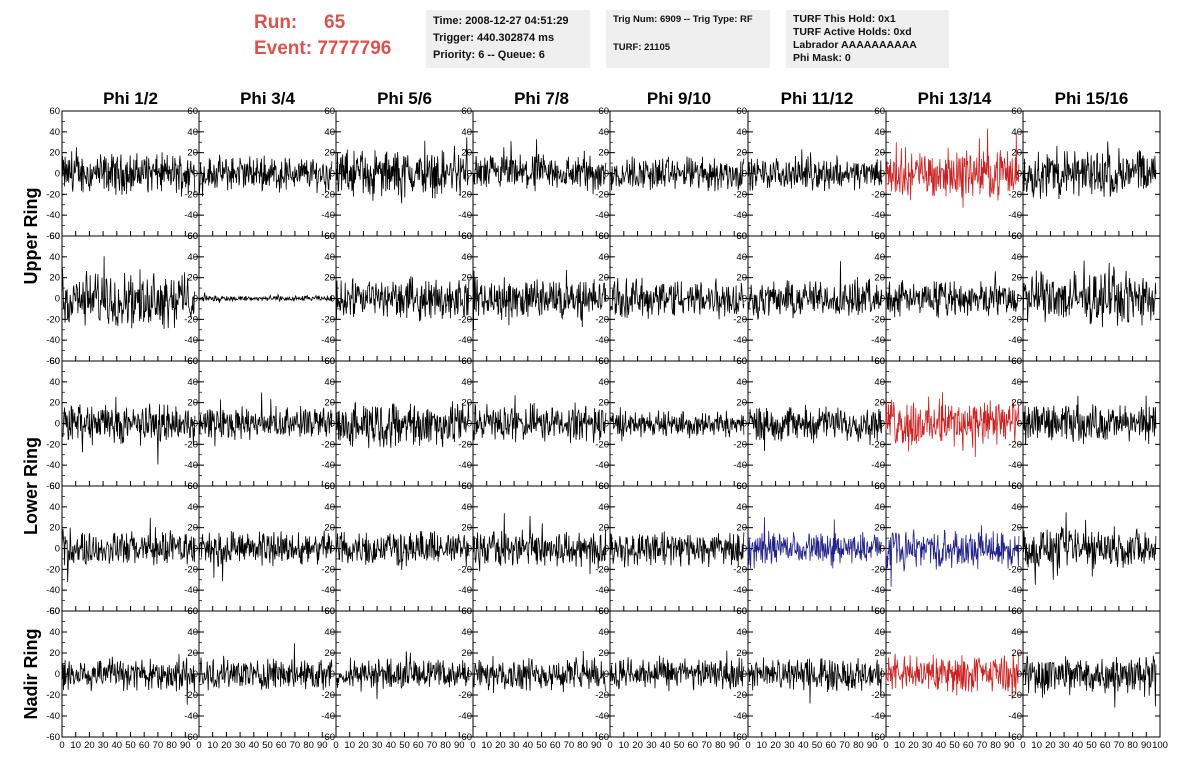  Describe the element at coordinates (31, 236) in the screenshot. I see `row-title: Upper Ring` at that location.